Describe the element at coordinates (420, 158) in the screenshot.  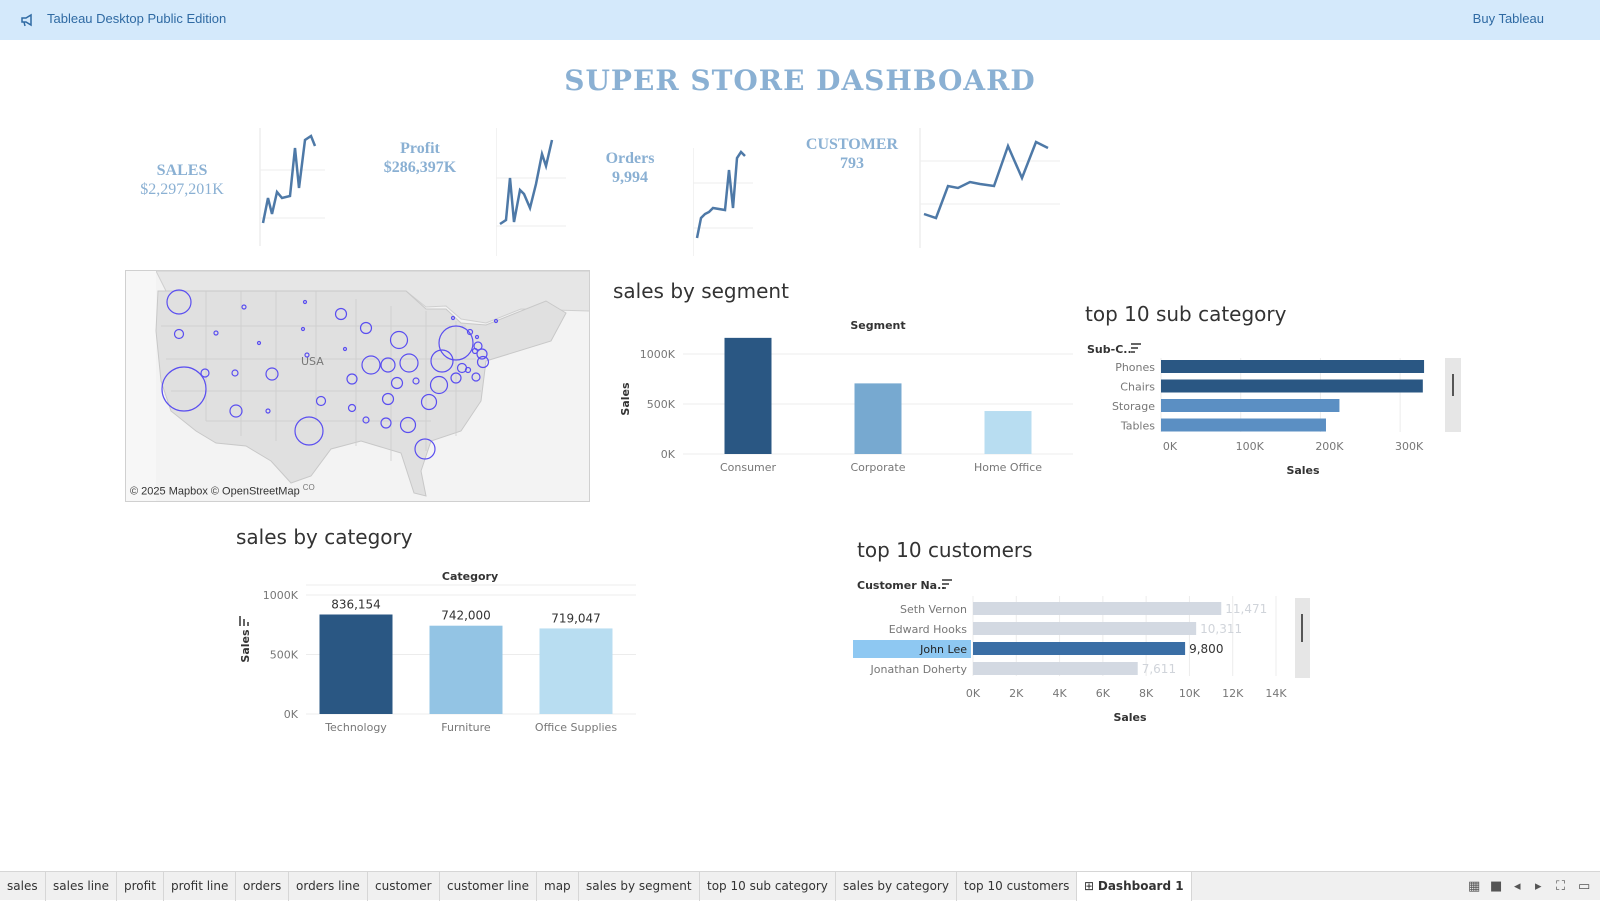
I see `kpi-profit: Profit $286,397K` at that location.